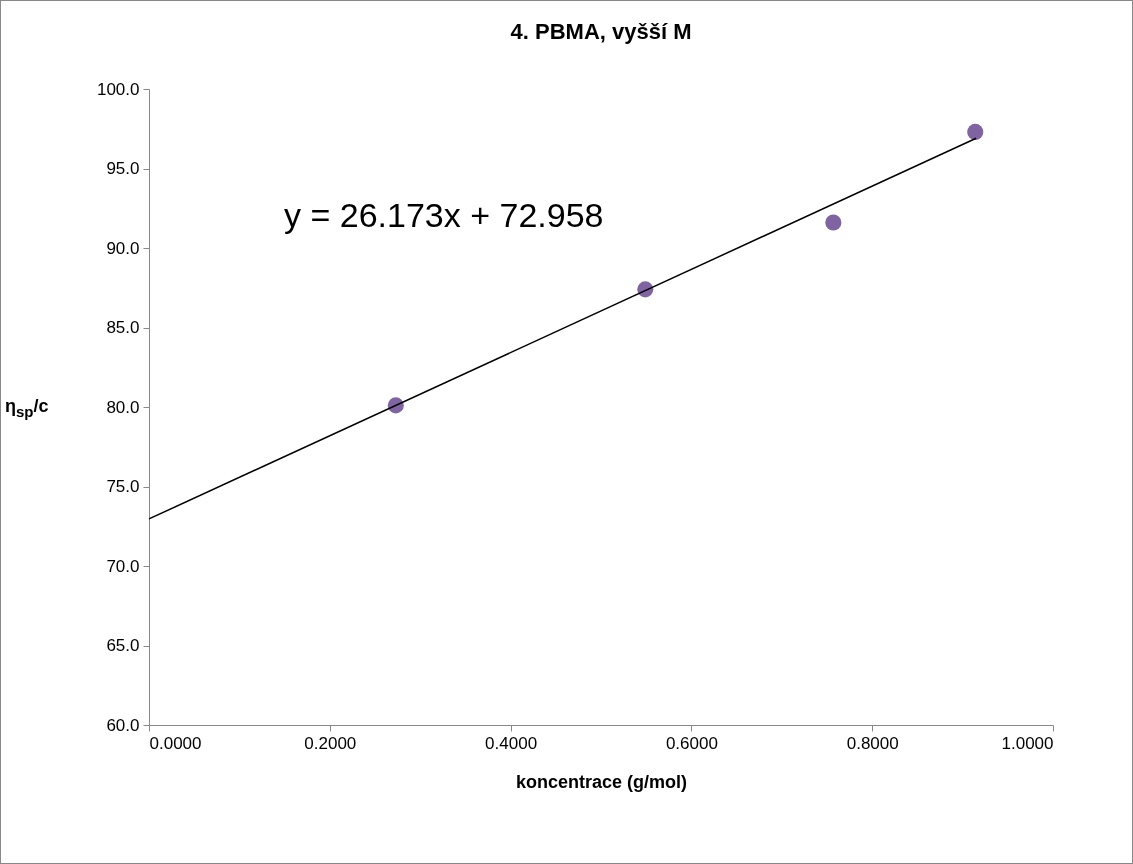 This screenshot has width=1133, height=864. Describe the element at coordinates (123, 327) in the screenshot. I see `y-tick-label: 85.0` at that location.